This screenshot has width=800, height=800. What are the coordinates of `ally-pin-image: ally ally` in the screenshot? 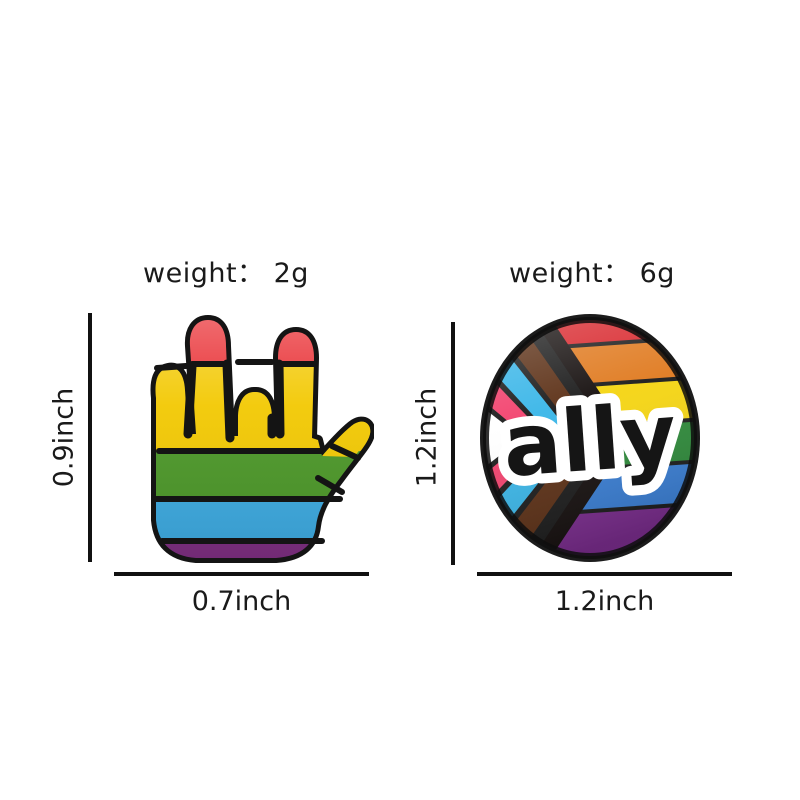 It's located at (592, 438).